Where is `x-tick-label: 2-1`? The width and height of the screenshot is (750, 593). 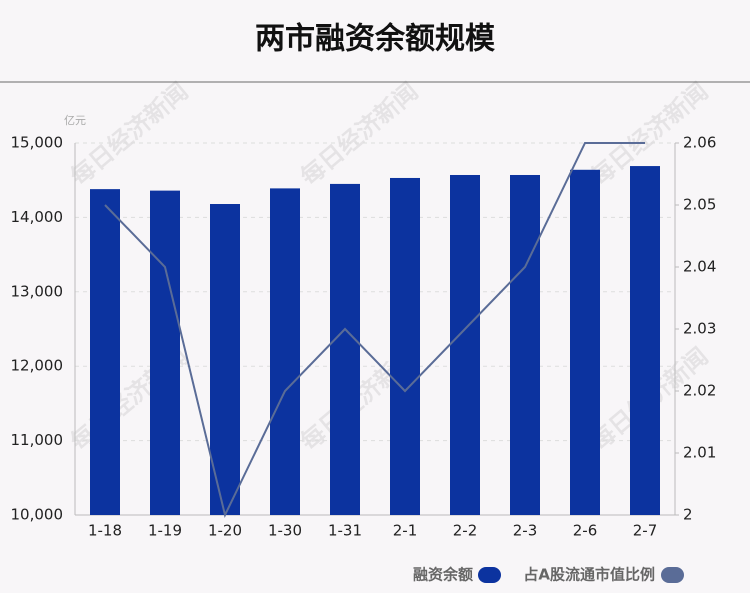 x-tick-label: 2-1 is located at coordinates (405, 531).